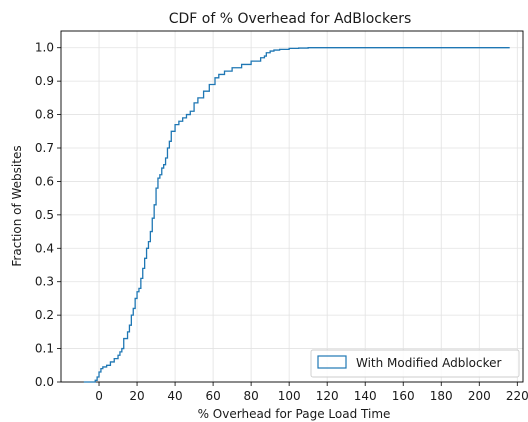  I want to click on y-axis-ticks: 0.0 0.1 0.2 0.3 0.4 0.5 0.6 0.7 0.8 0.9 1.0, so click(48, 215).